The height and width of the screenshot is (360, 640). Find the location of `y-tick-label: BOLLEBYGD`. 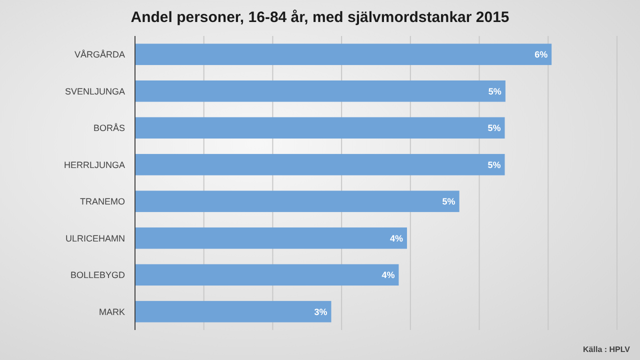

y-tick-label: BOLLEBYGD is located at coordinates (98, 275).